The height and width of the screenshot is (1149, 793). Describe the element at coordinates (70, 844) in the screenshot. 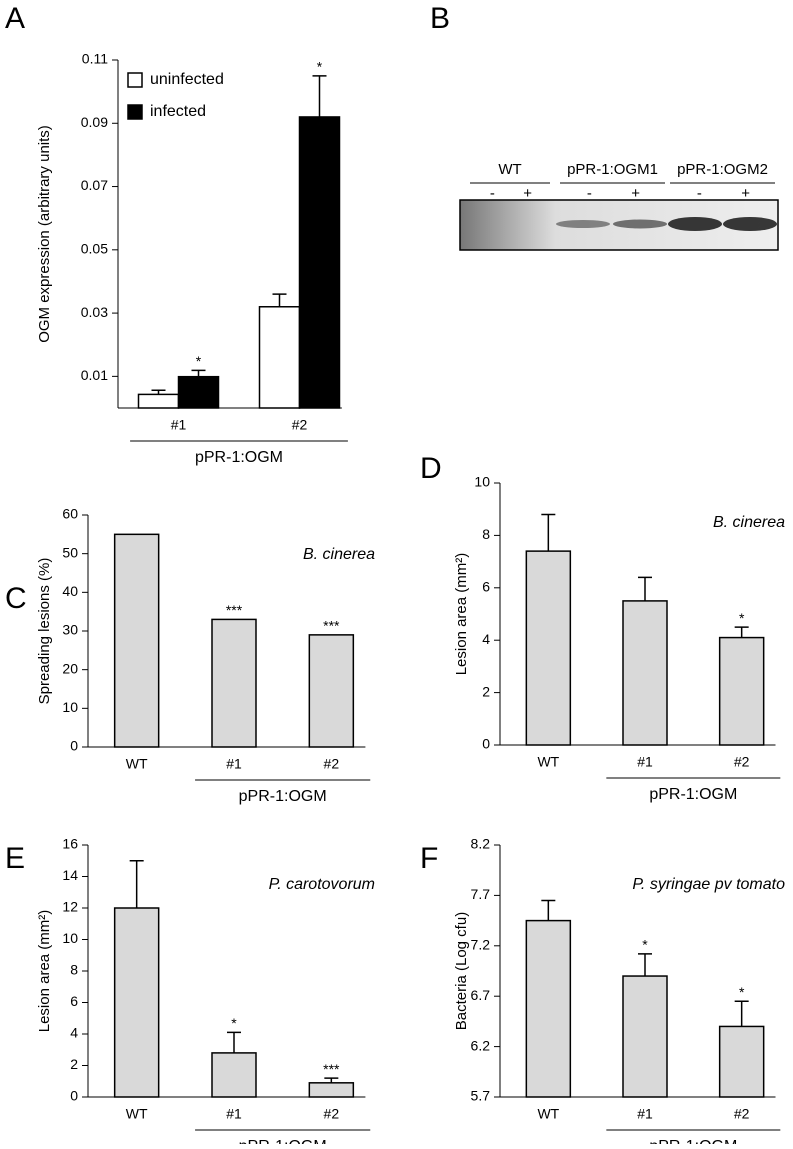

I see `y-tick-label: 16` at that location.